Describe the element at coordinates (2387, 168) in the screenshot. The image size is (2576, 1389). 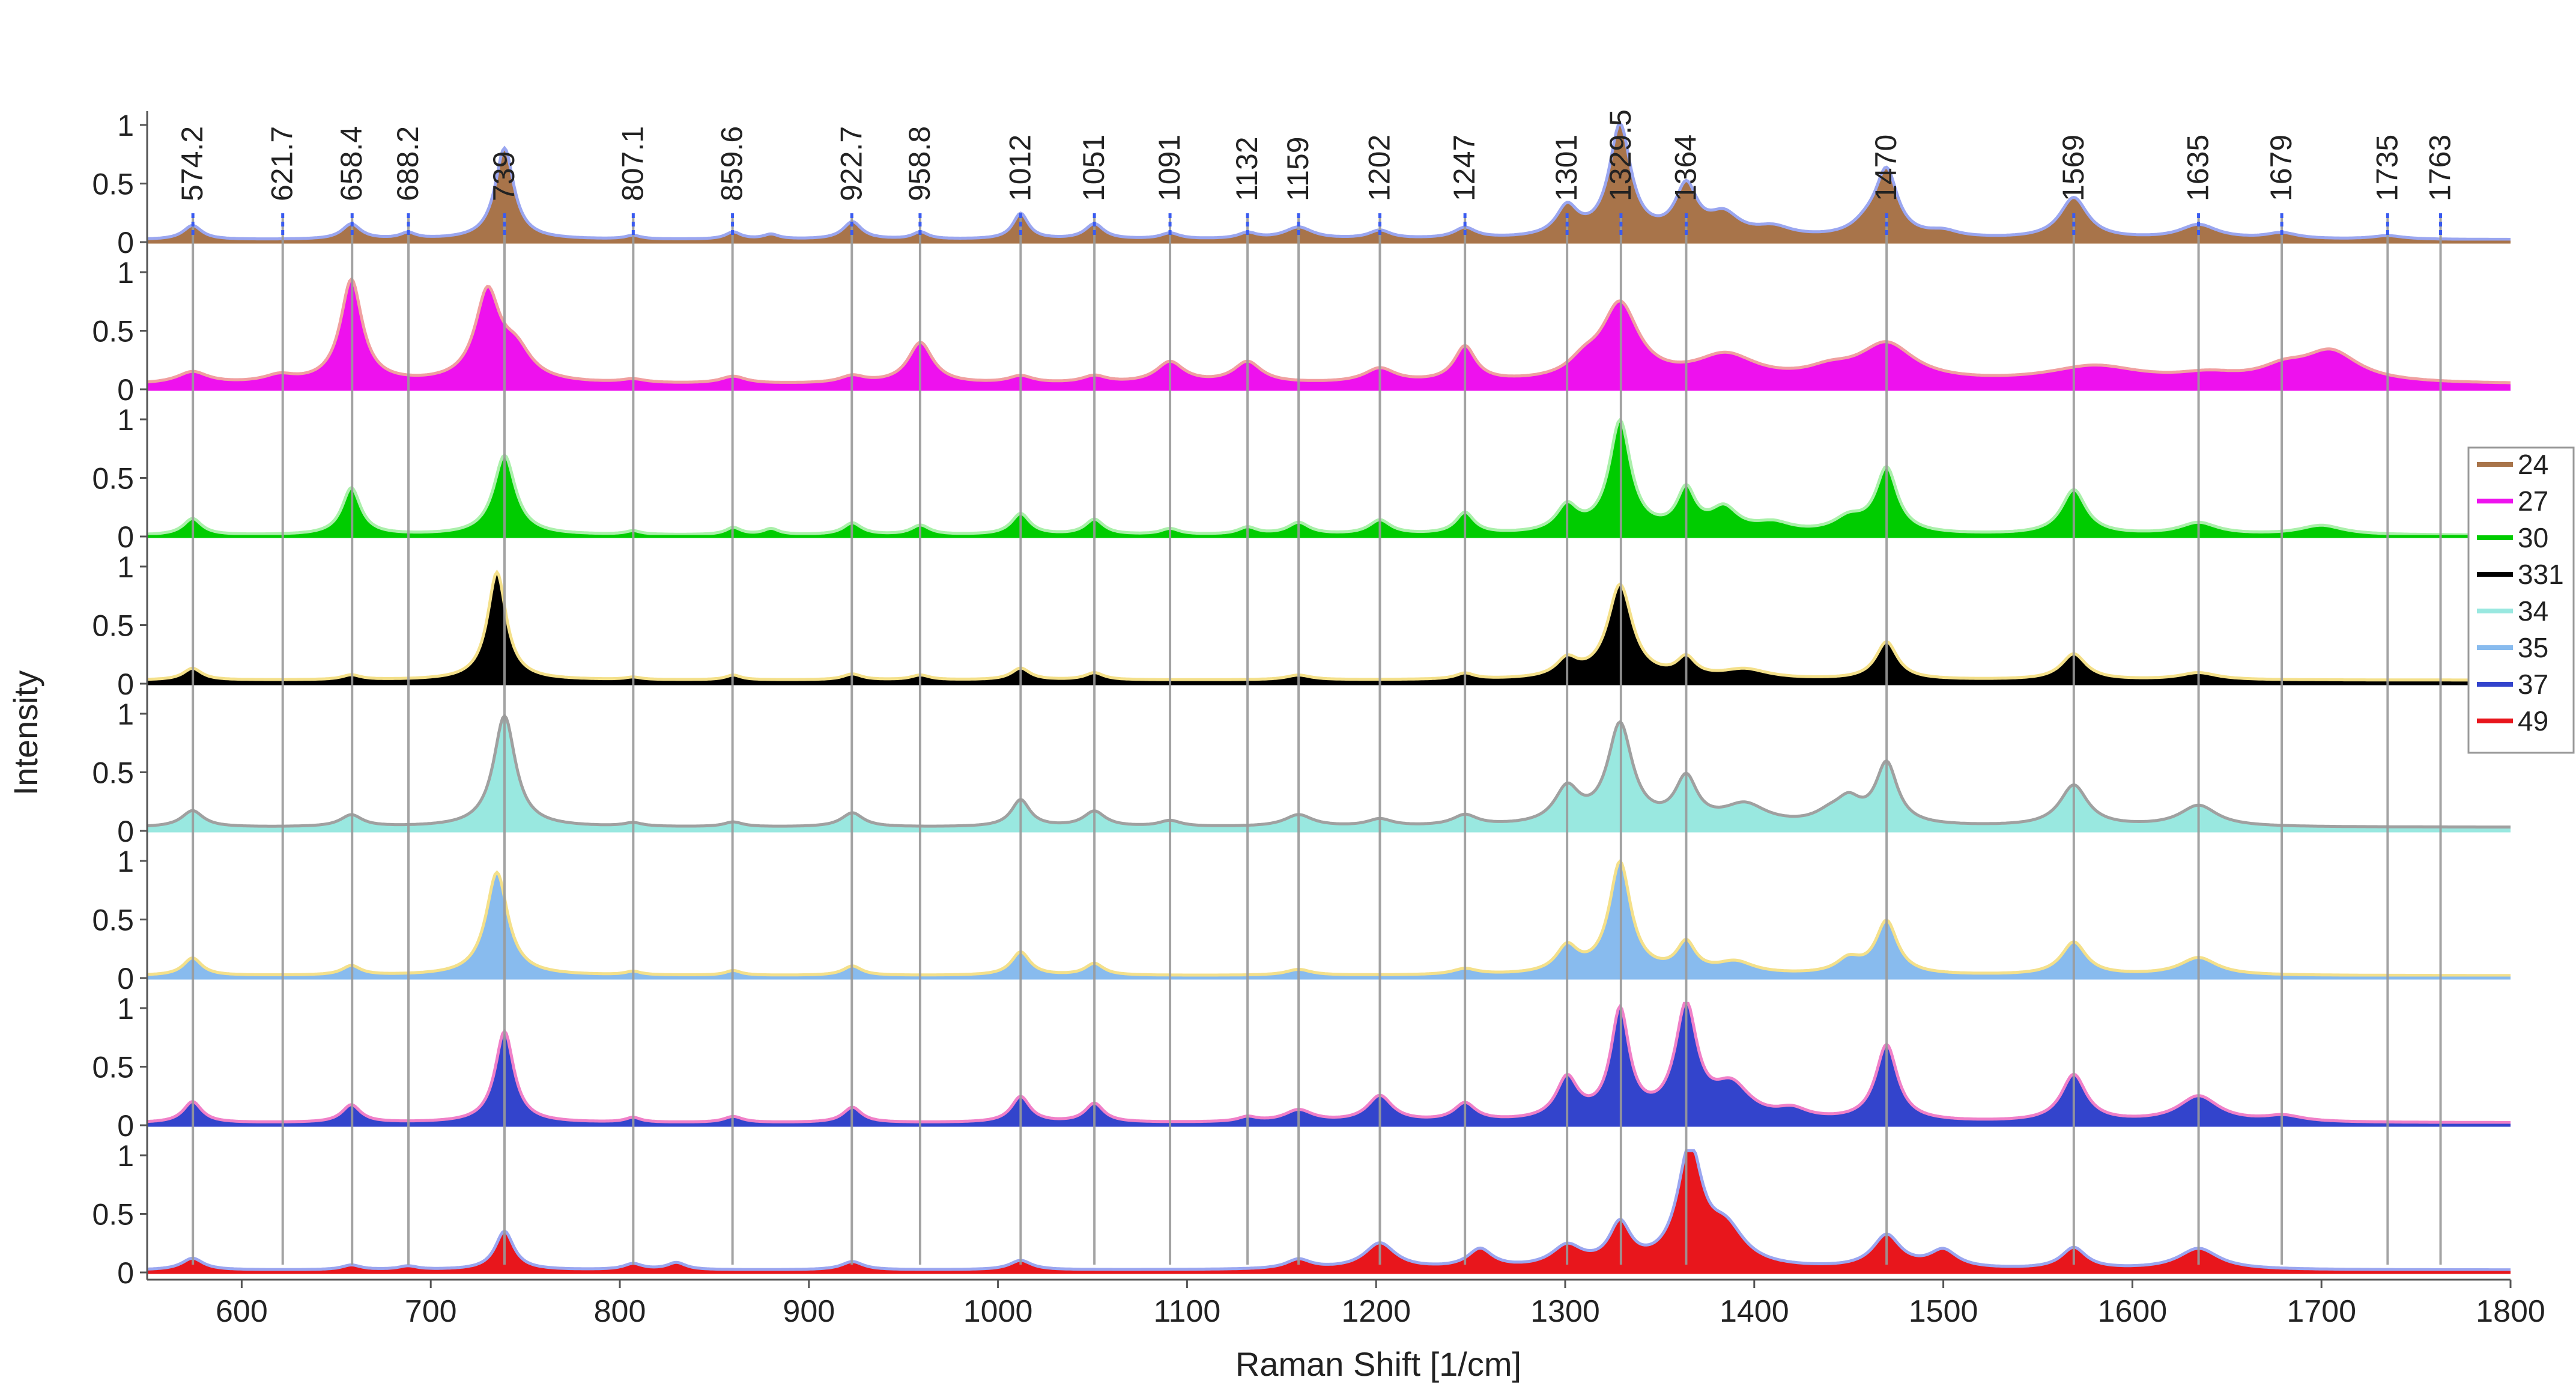
I see `peak-label-1735: 1735` at that location.